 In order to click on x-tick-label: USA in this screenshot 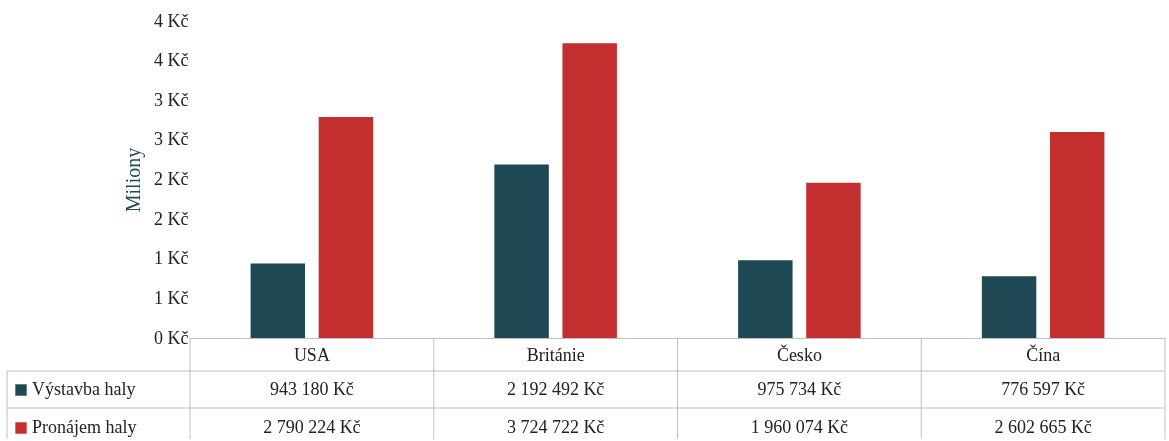, I will do `click(311, 354)`.